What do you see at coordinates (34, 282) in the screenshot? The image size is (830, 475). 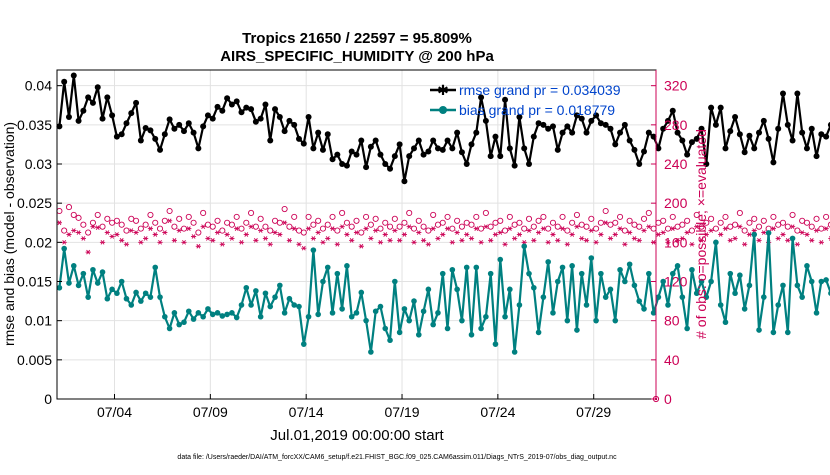 I see `y-left-tick-label-3: 0.015` at bounding box center [34, 282].